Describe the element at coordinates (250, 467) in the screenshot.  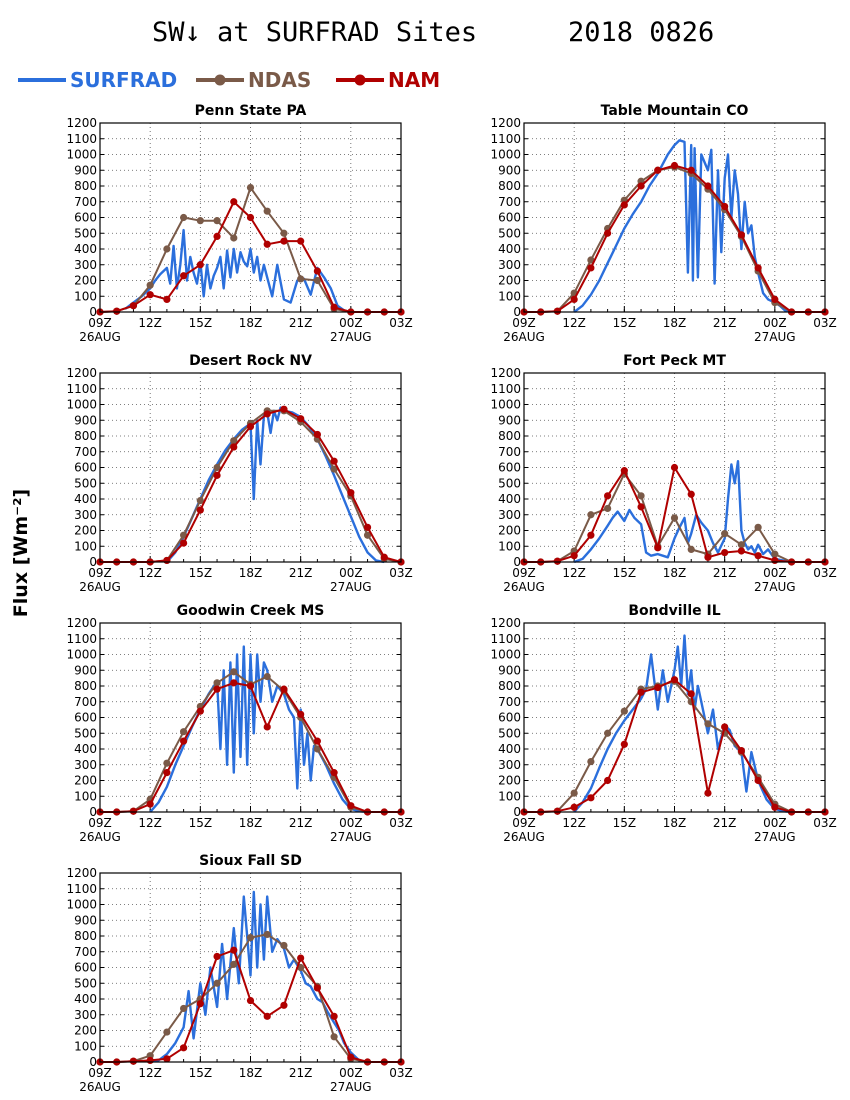
I see `plot-frame` at that location.